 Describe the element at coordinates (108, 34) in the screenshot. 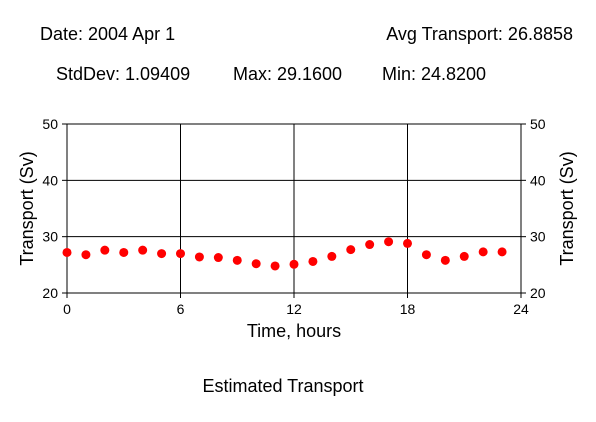

I see `date-label: Date: 2004 Apr 1` at that location.